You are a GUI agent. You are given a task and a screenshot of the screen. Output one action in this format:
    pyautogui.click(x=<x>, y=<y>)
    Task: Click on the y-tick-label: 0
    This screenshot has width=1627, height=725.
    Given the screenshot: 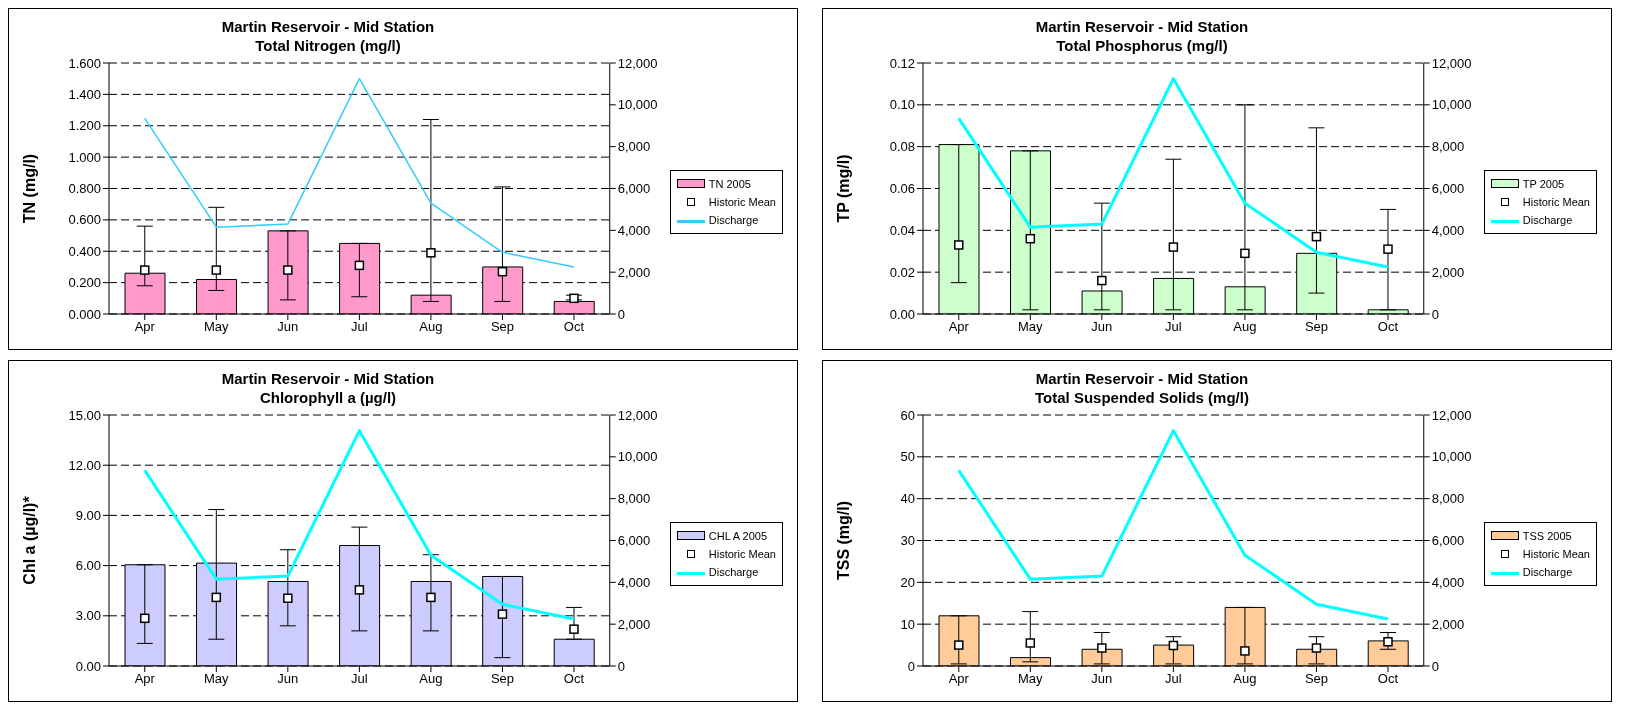 What is the action you would take?
    pyautogui.click(x=911, y=666)
    